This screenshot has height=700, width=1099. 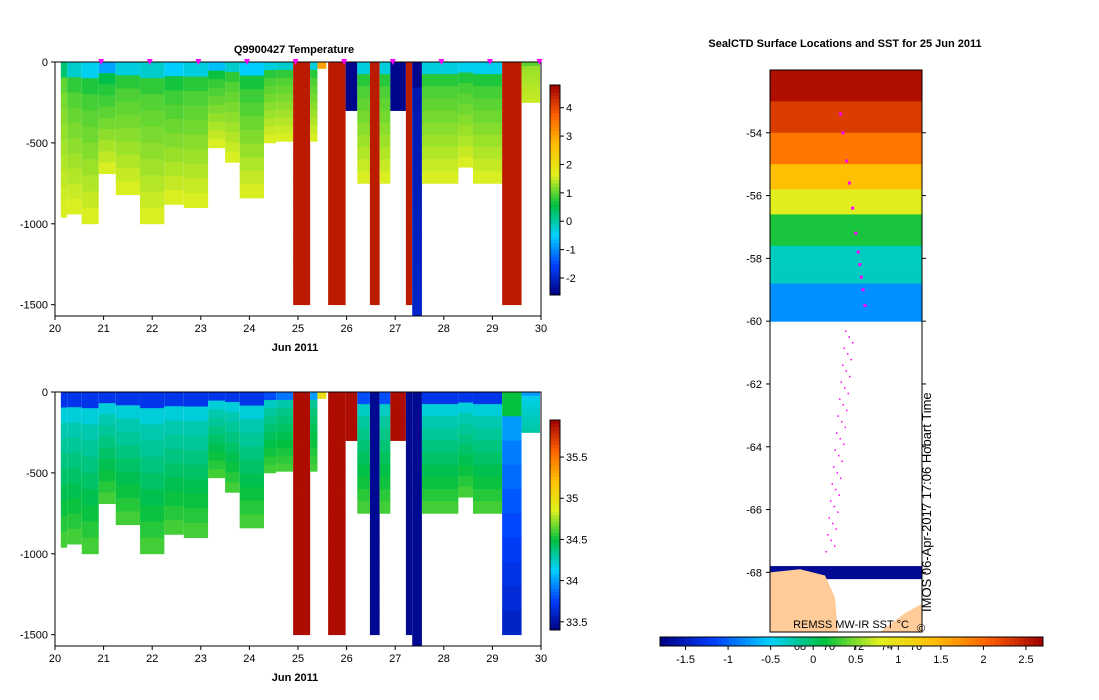 What do you see at coordinates (754, 573) in the screenshot?
I see `lat-tick-label: -68` at bounding box center [754, 573].